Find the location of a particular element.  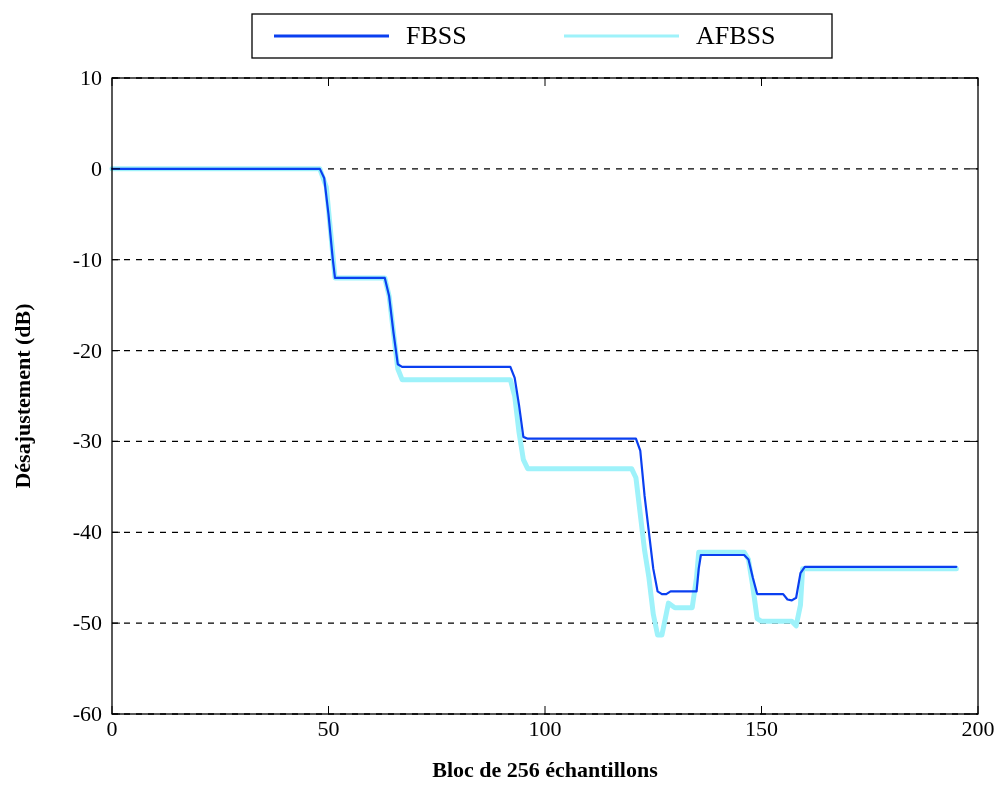

y-tick-label: -30 is located at coordinates (87, 441).